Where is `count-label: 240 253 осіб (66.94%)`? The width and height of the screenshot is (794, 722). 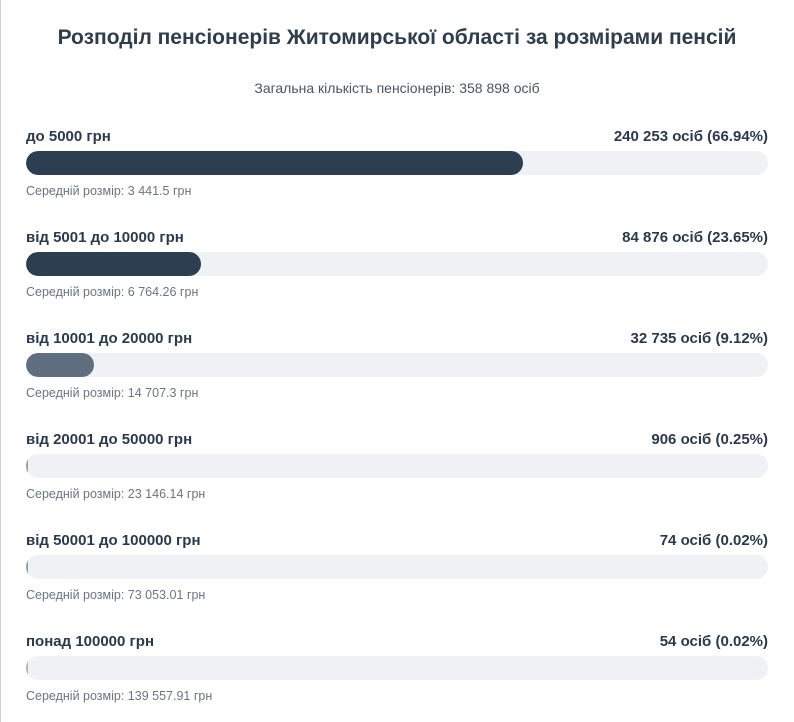
count-label: 240 253 осіб (66.94%) is located at coordinates (690, 136).